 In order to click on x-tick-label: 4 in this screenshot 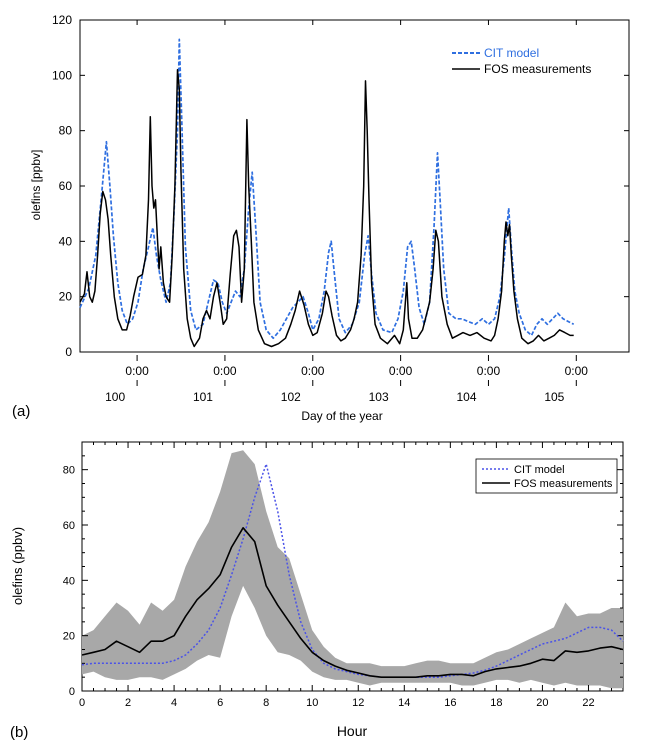, I will do `click(174, 703)`.